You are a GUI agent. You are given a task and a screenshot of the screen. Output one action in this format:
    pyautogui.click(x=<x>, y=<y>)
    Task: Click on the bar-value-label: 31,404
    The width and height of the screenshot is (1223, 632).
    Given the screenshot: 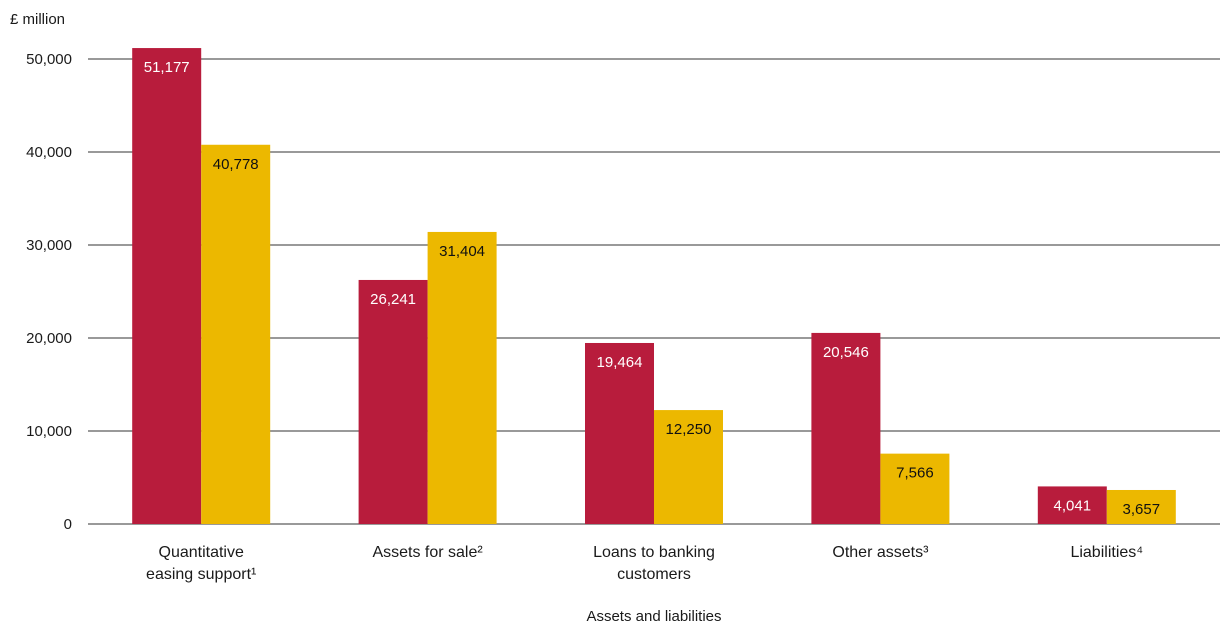 What is the action you would take?
    pyautogui.click(x=462, y=251)
    